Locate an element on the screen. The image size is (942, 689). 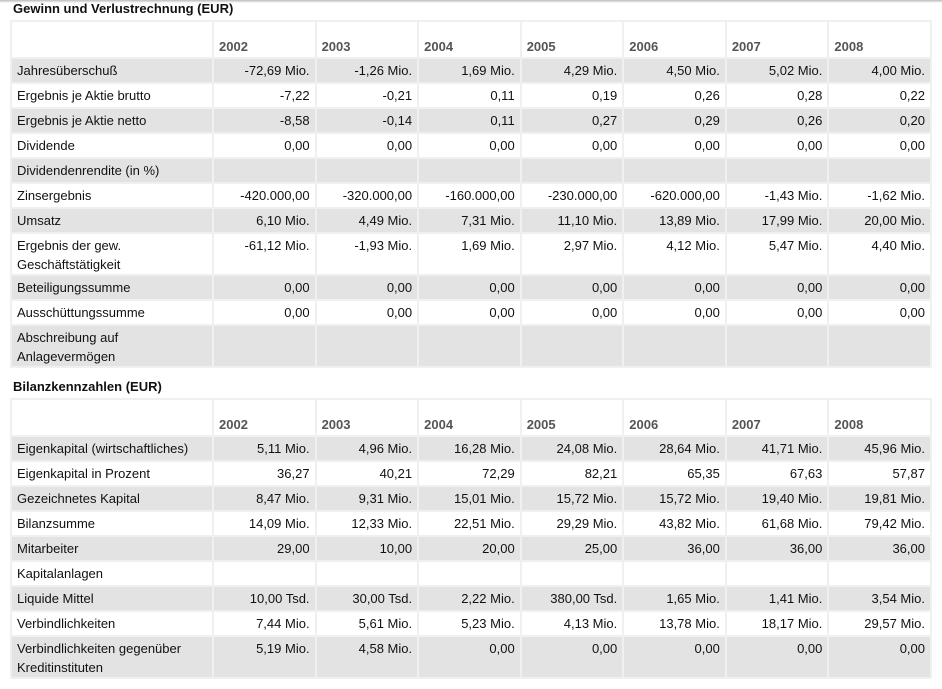
value-cell: 25,00 is located at coordinates (572, 548).